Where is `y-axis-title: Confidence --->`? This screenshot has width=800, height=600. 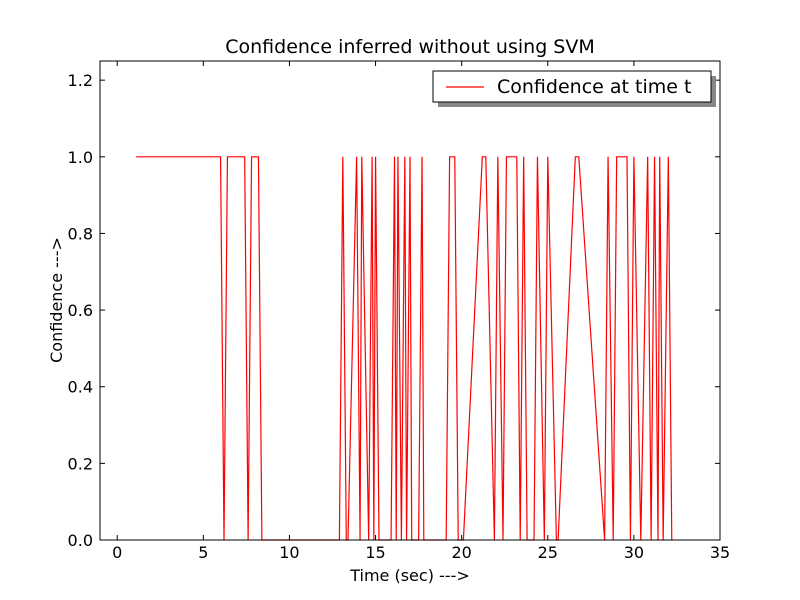 y-axis-title: Confidence ---> is located at coordinates (56, 300).